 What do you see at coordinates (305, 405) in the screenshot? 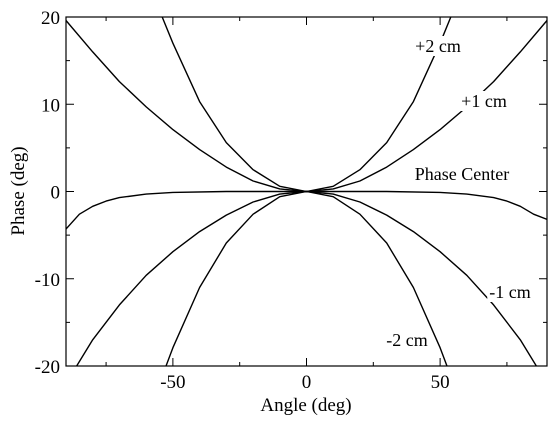
I see `x-axis-label: Angle (deg)` at bounding box center [305, 405].